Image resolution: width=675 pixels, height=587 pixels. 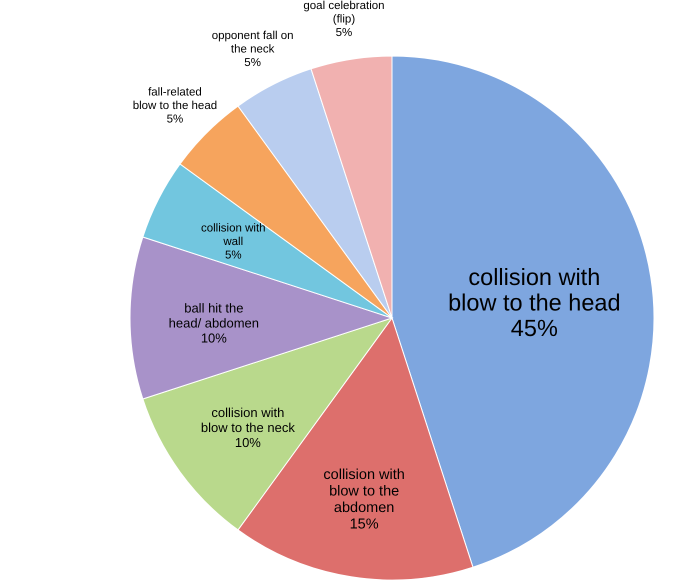 I want to click on slice-label: ball hit the head/ abdomen, so click(x=214, y=315).